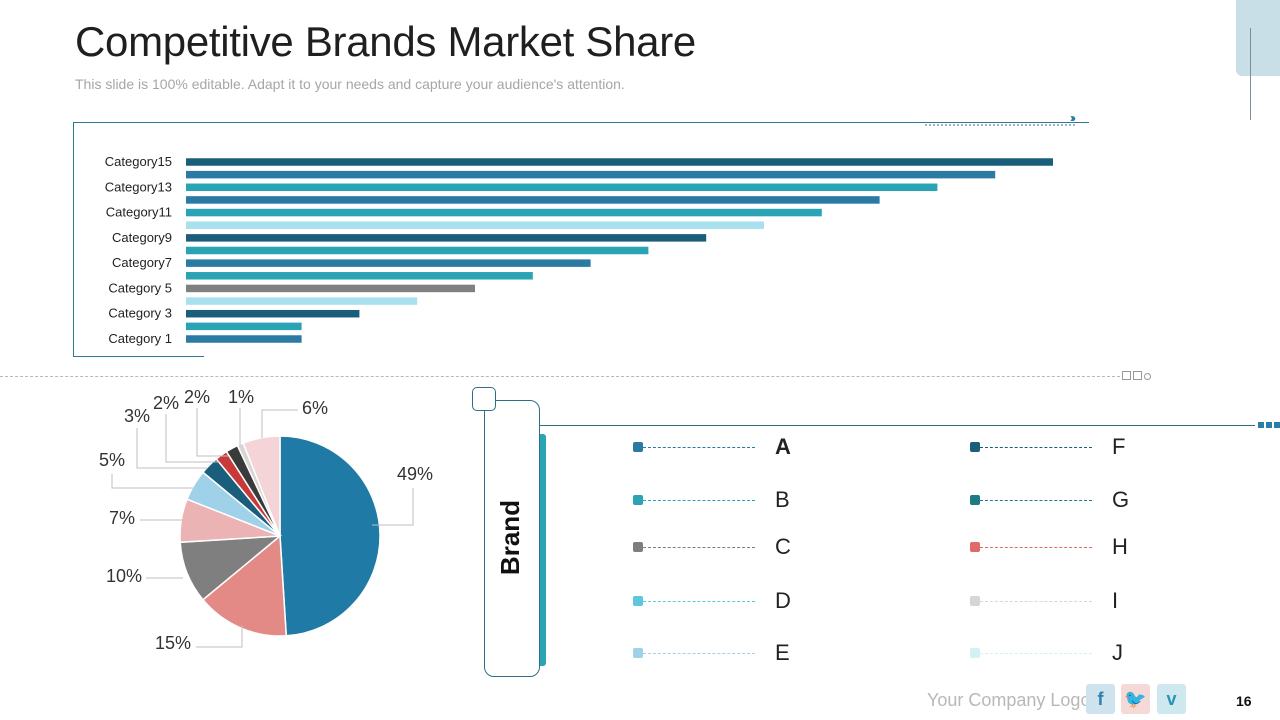 Image resolution: width=1280 pixels, height=720 pixels. I want to click on legend-label: B, so click(782, 499).